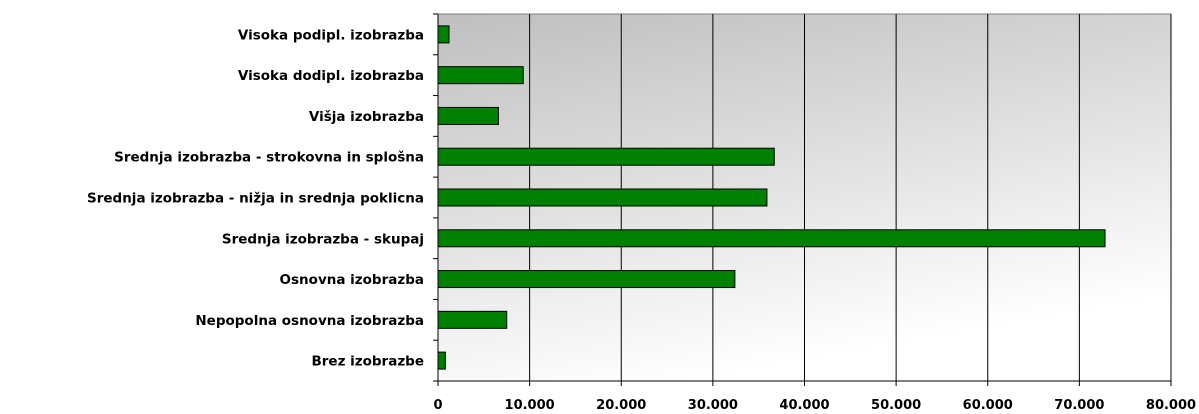 This screenshot has width=1199, height=414. I want to click on x-tick-label: 70.000, so click(1079, 405).